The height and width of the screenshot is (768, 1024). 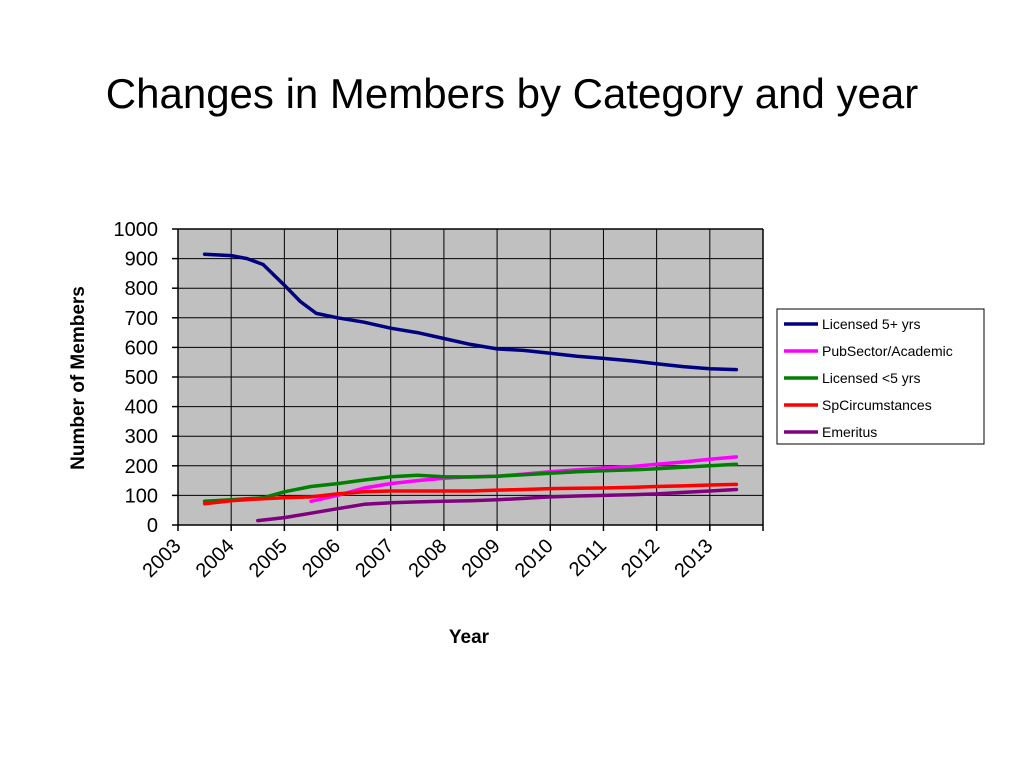 I want to click on y-tick-label: 300, so click(x=141, y=437).